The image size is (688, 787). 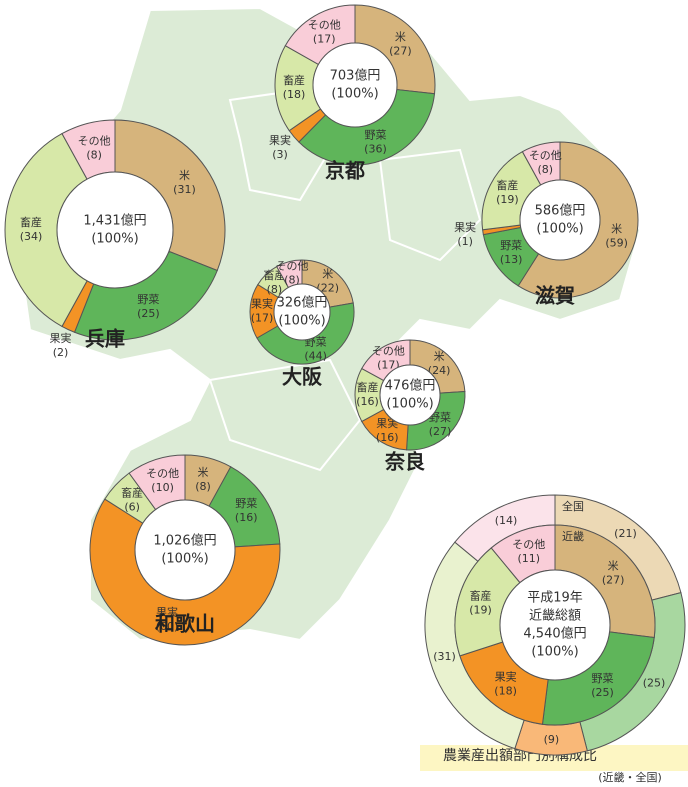 What do you see at coordinates (355, 76) in the screenshot?
I see `center-label: 703億円` at bounding box center [355, 76].